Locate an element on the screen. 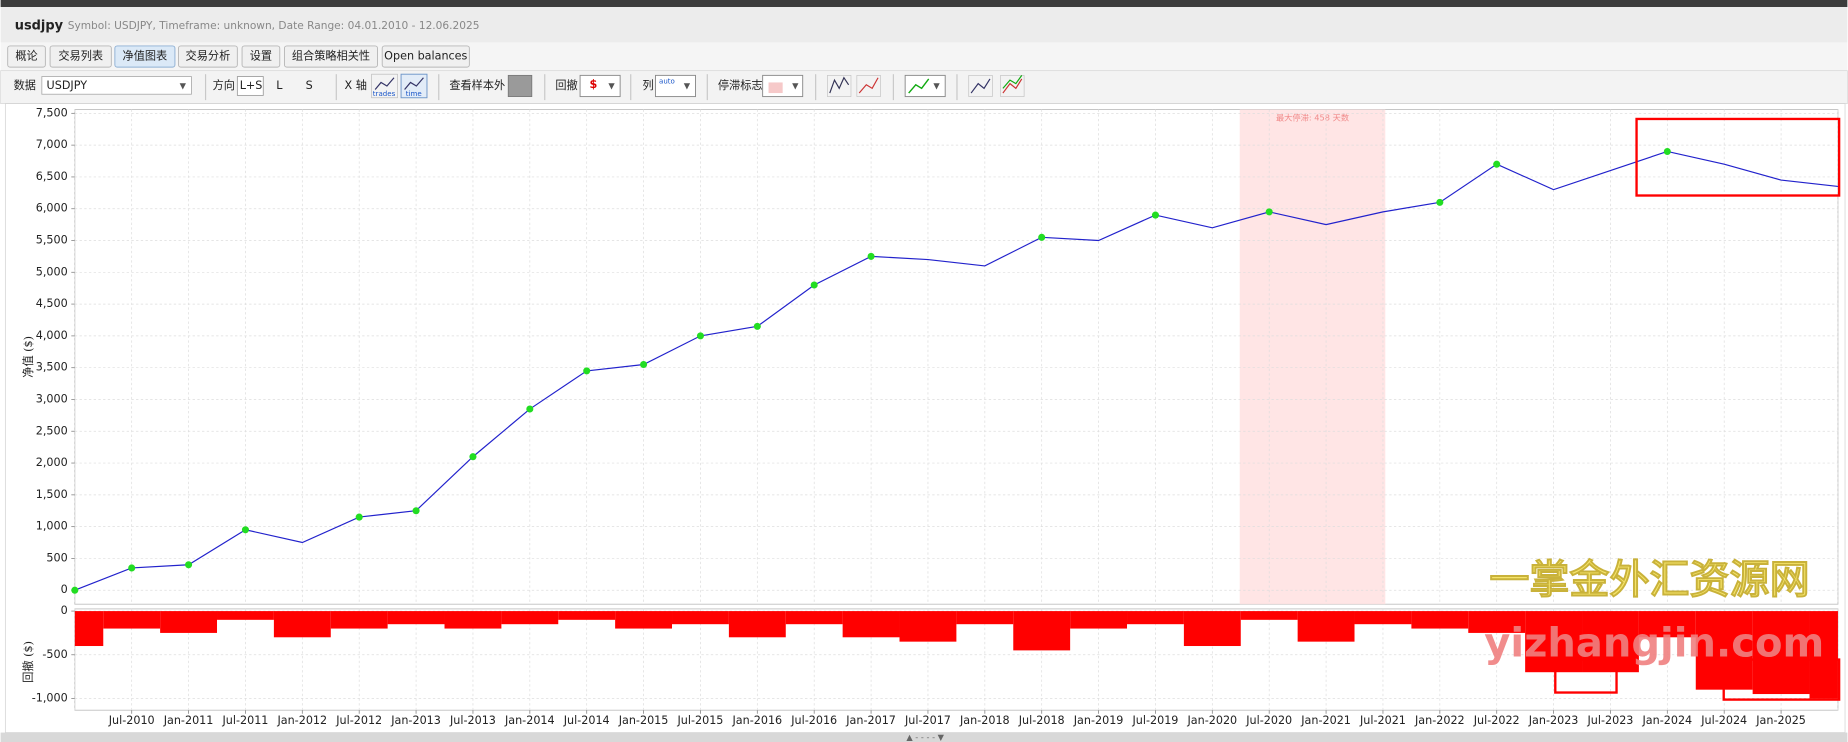 The height and width of the screenshot is (742, 1848). direction-option: L+S is located at coordinates (251, 85).